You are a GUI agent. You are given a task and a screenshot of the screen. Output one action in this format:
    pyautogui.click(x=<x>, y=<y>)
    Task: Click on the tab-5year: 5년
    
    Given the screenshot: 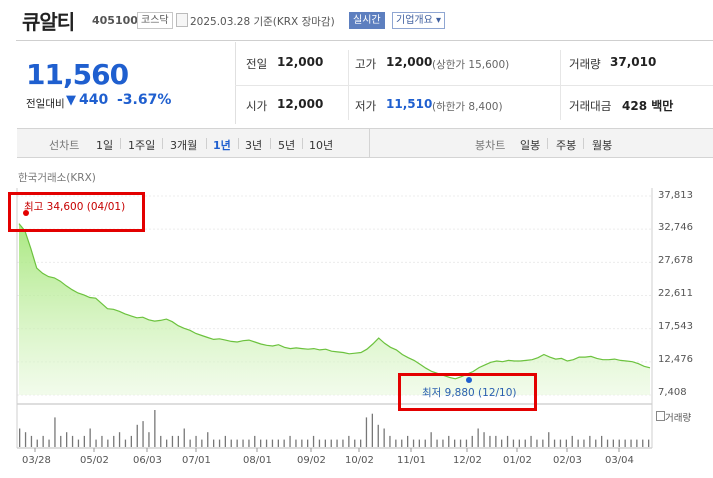 What is the action you would take?
    pyautogui.click(x=287, y=145)
    